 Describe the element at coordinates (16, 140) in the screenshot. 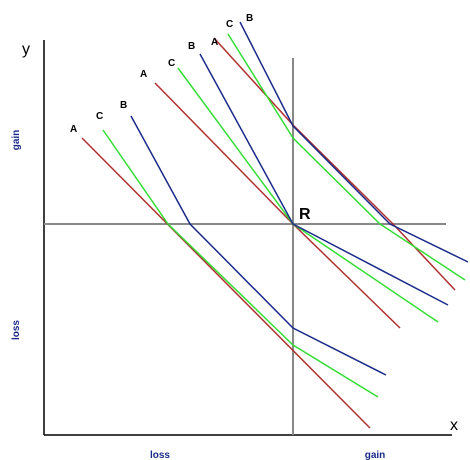

I see `y-gain-label: gain` at that location.